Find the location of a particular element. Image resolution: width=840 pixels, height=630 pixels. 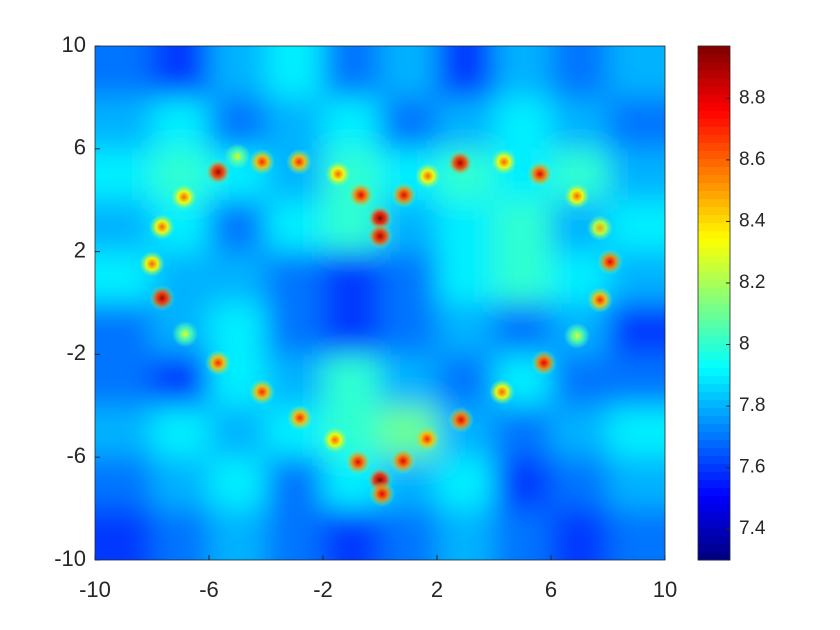

colorbar-tick-label: 7.6 is located at coordinates (752, 467).